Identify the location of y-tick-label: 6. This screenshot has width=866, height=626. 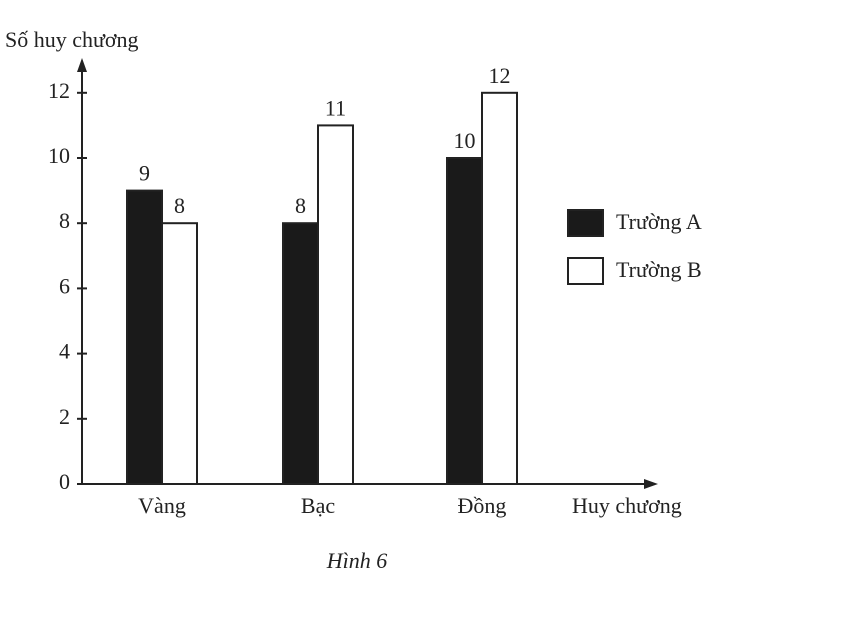
(64, 285).